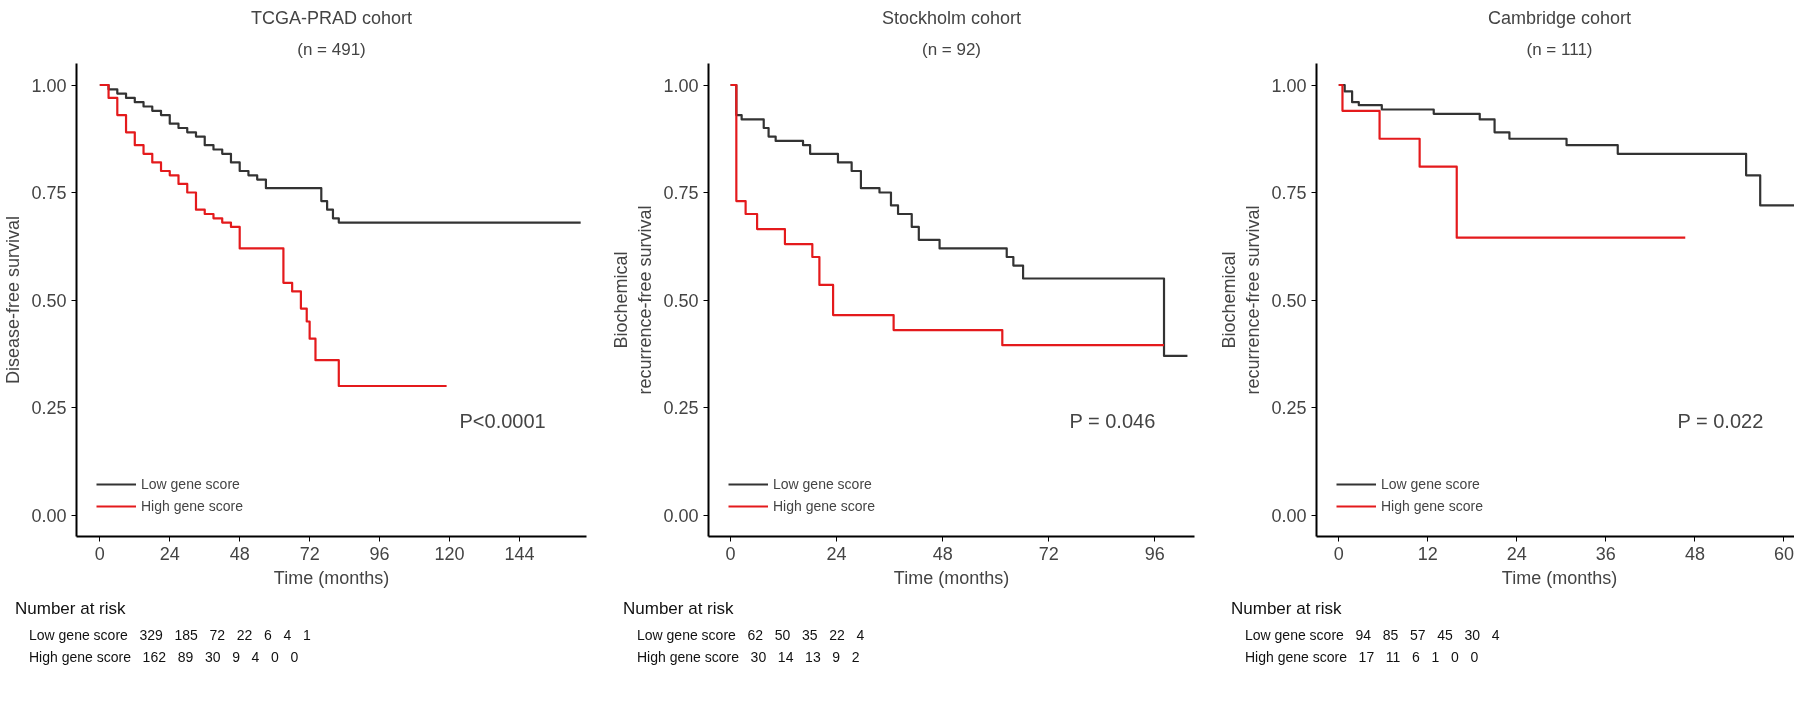  What do you see at coordinates (519, 553) in the screenshot?
I see `x-tick-label: 144` at bounding box center [519, 553].